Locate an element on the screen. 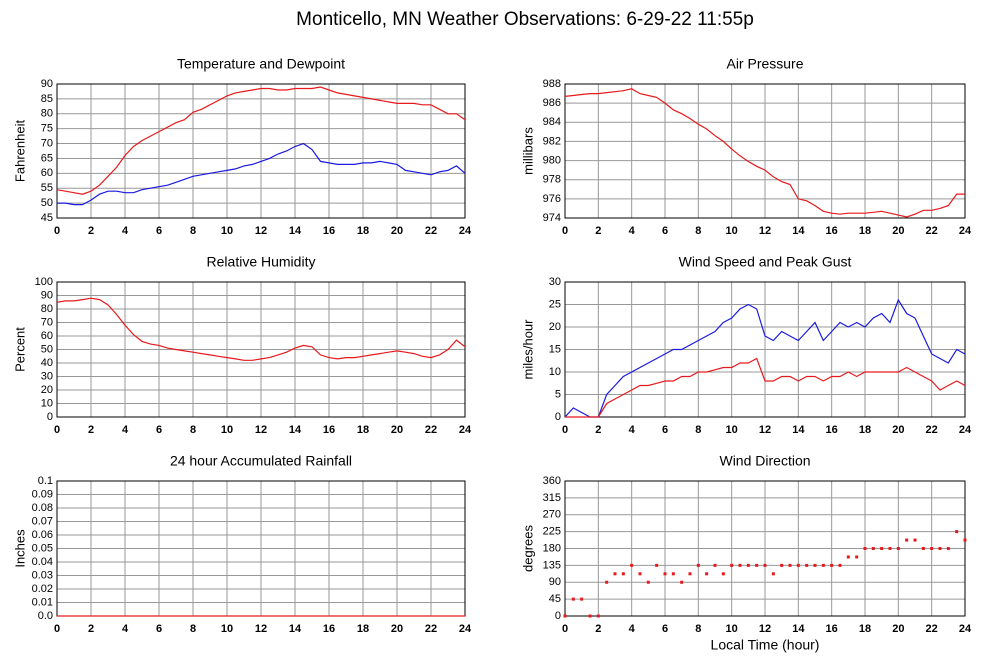 This screenshot has width=1000, height=665. y-tick-label: 982 is located at coordinates (552, 141).